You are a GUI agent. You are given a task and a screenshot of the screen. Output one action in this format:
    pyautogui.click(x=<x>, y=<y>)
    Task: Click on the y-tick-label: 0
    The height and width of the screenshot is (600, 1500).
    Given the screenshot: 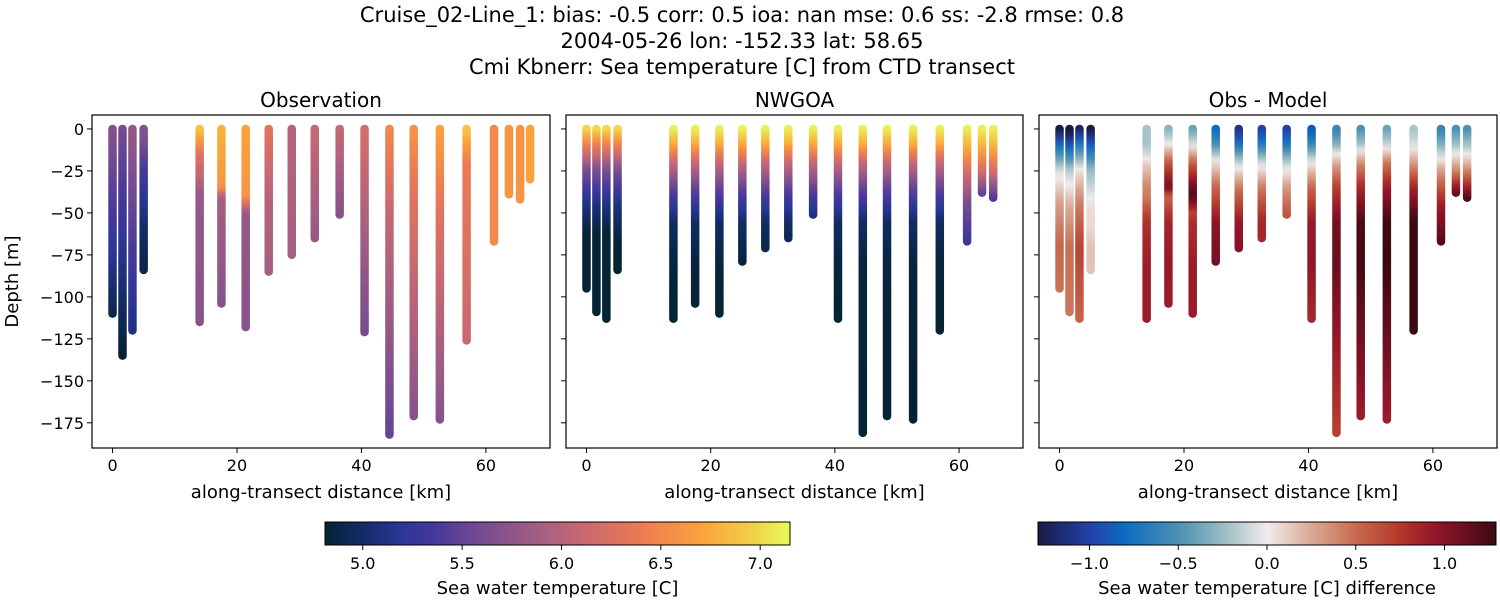 What is the action you would take?
    pyautogui.click(x=79, y=129)
    